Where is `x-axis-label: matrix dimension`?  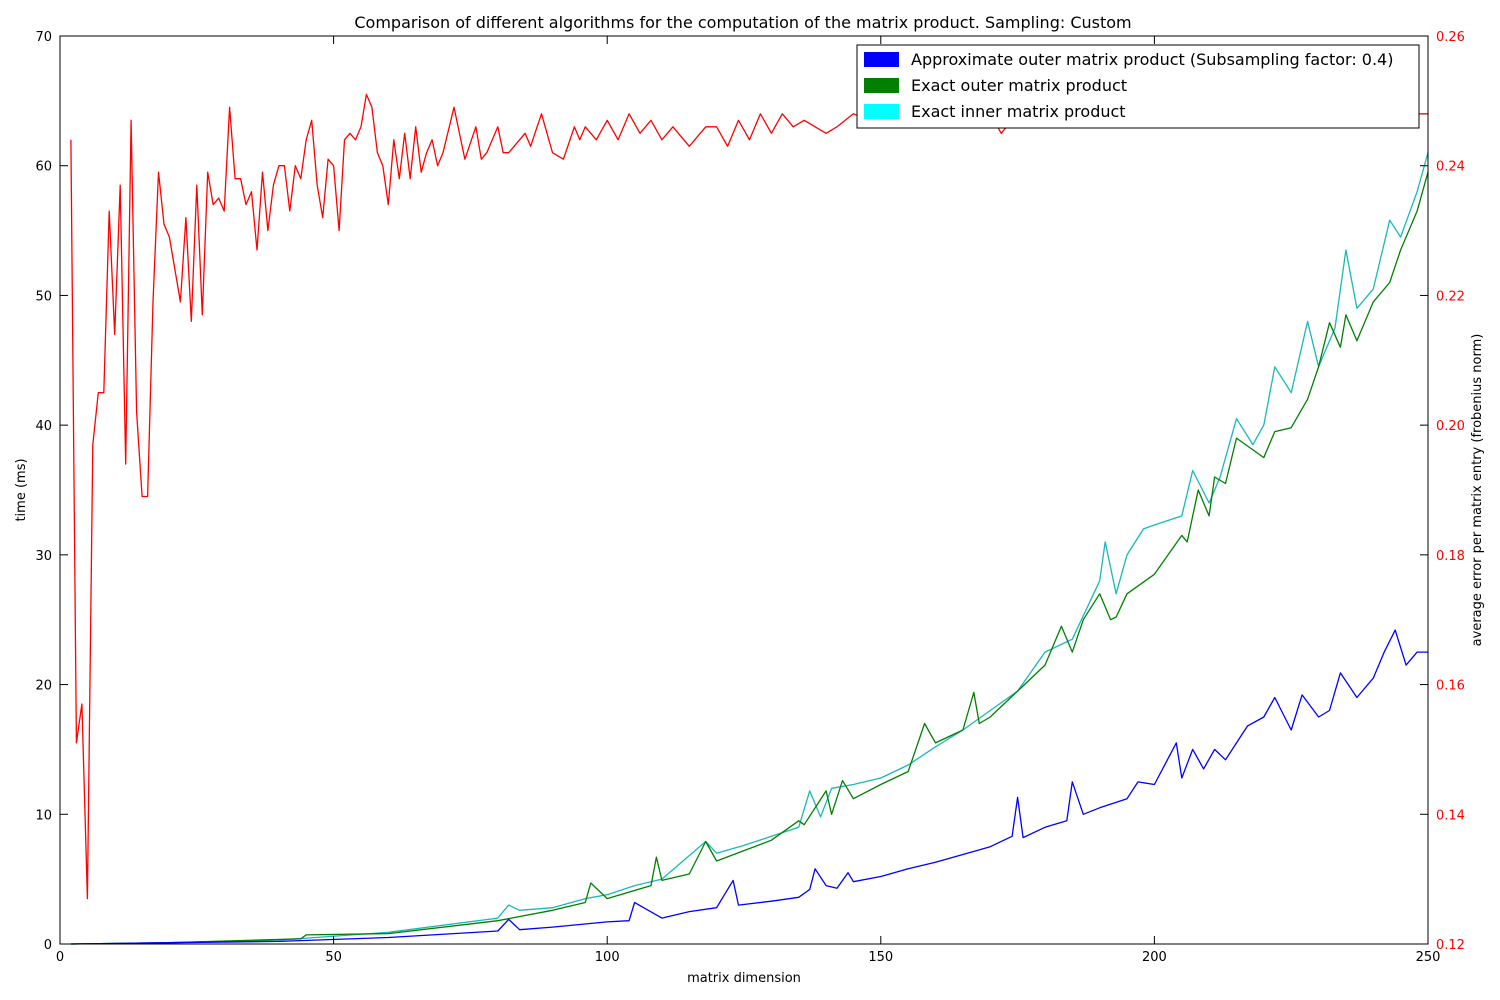
x-axis-label: matrix dimension is located at coordinates (744, 978).